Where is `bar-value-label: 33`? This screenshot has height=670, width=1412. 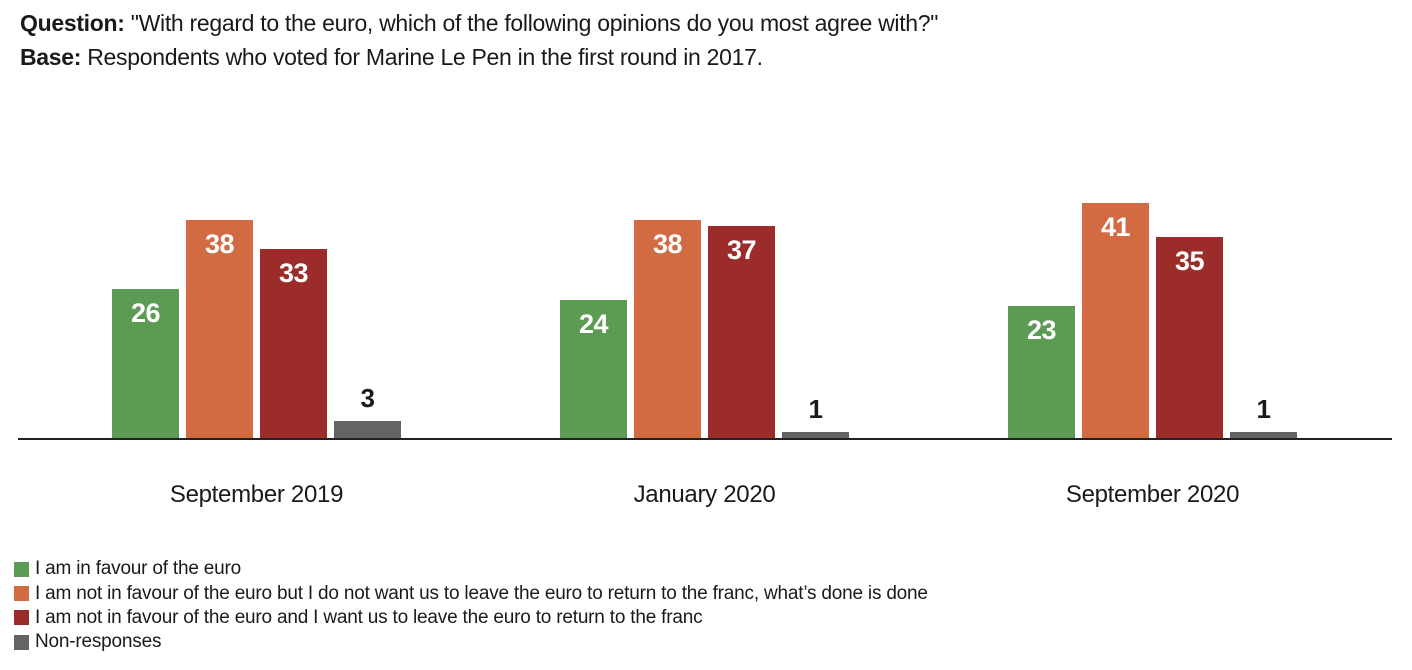 bar-value-label: 33 is located at coordinates (293, 273).